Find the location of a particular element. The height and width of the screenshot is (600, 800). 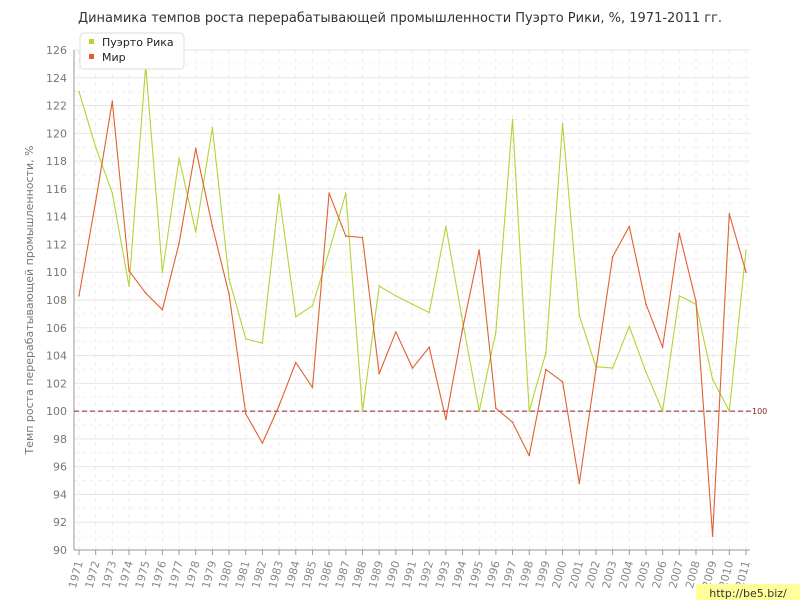

y-tick-label: 110 is located at coordinates (56, 272).